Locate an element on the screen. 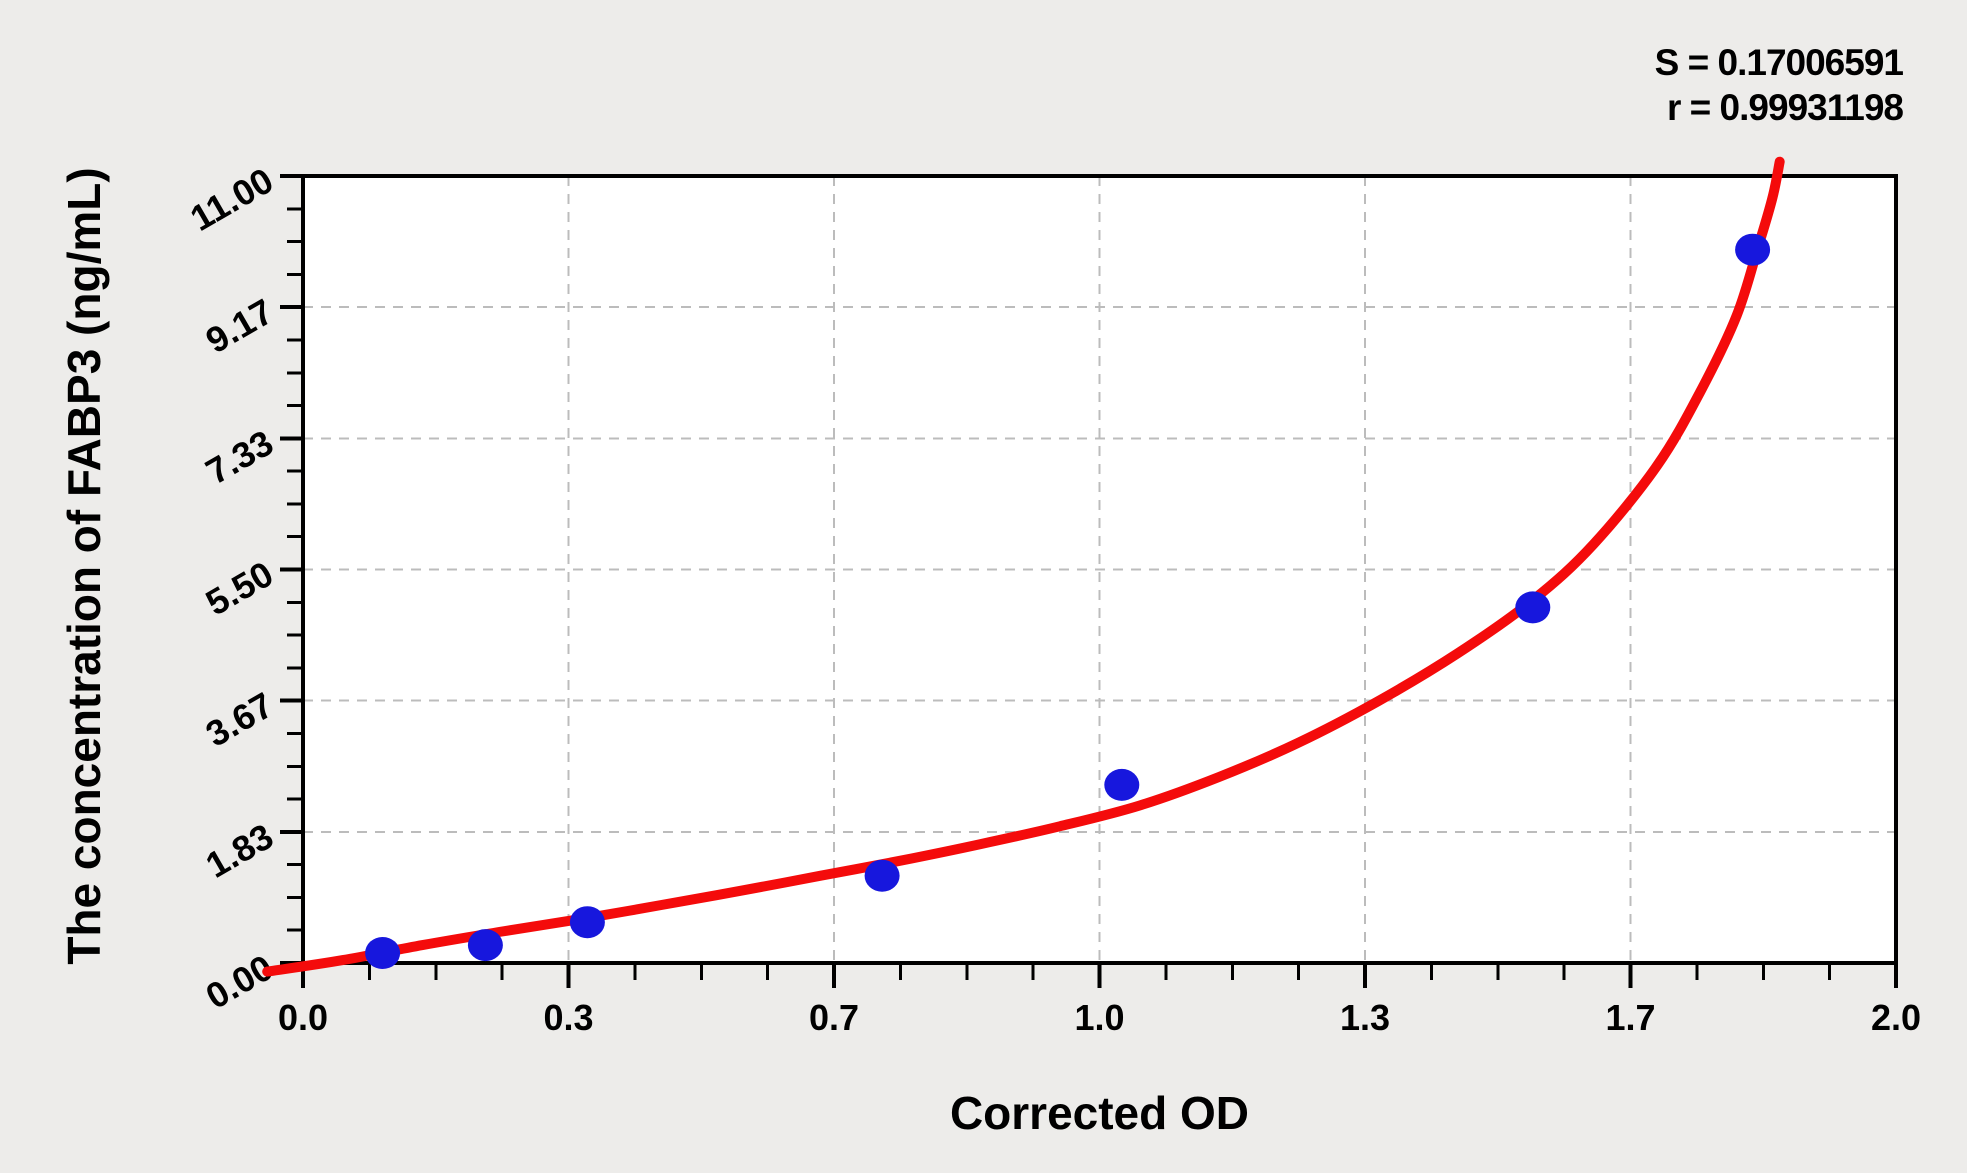 This screenshot has height=1173, width=1967. y-tick-label: 1.83 is located at coordinates (239, 850).